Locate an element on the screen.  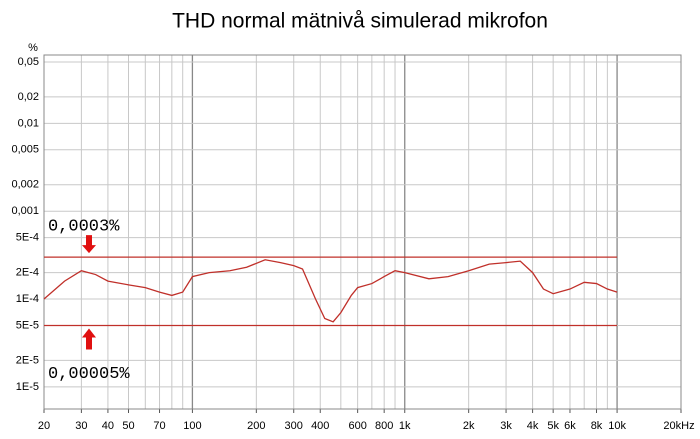
chart-title: THD normal mätnivå simulerad mikrofon is located at coordinates (360, 21).